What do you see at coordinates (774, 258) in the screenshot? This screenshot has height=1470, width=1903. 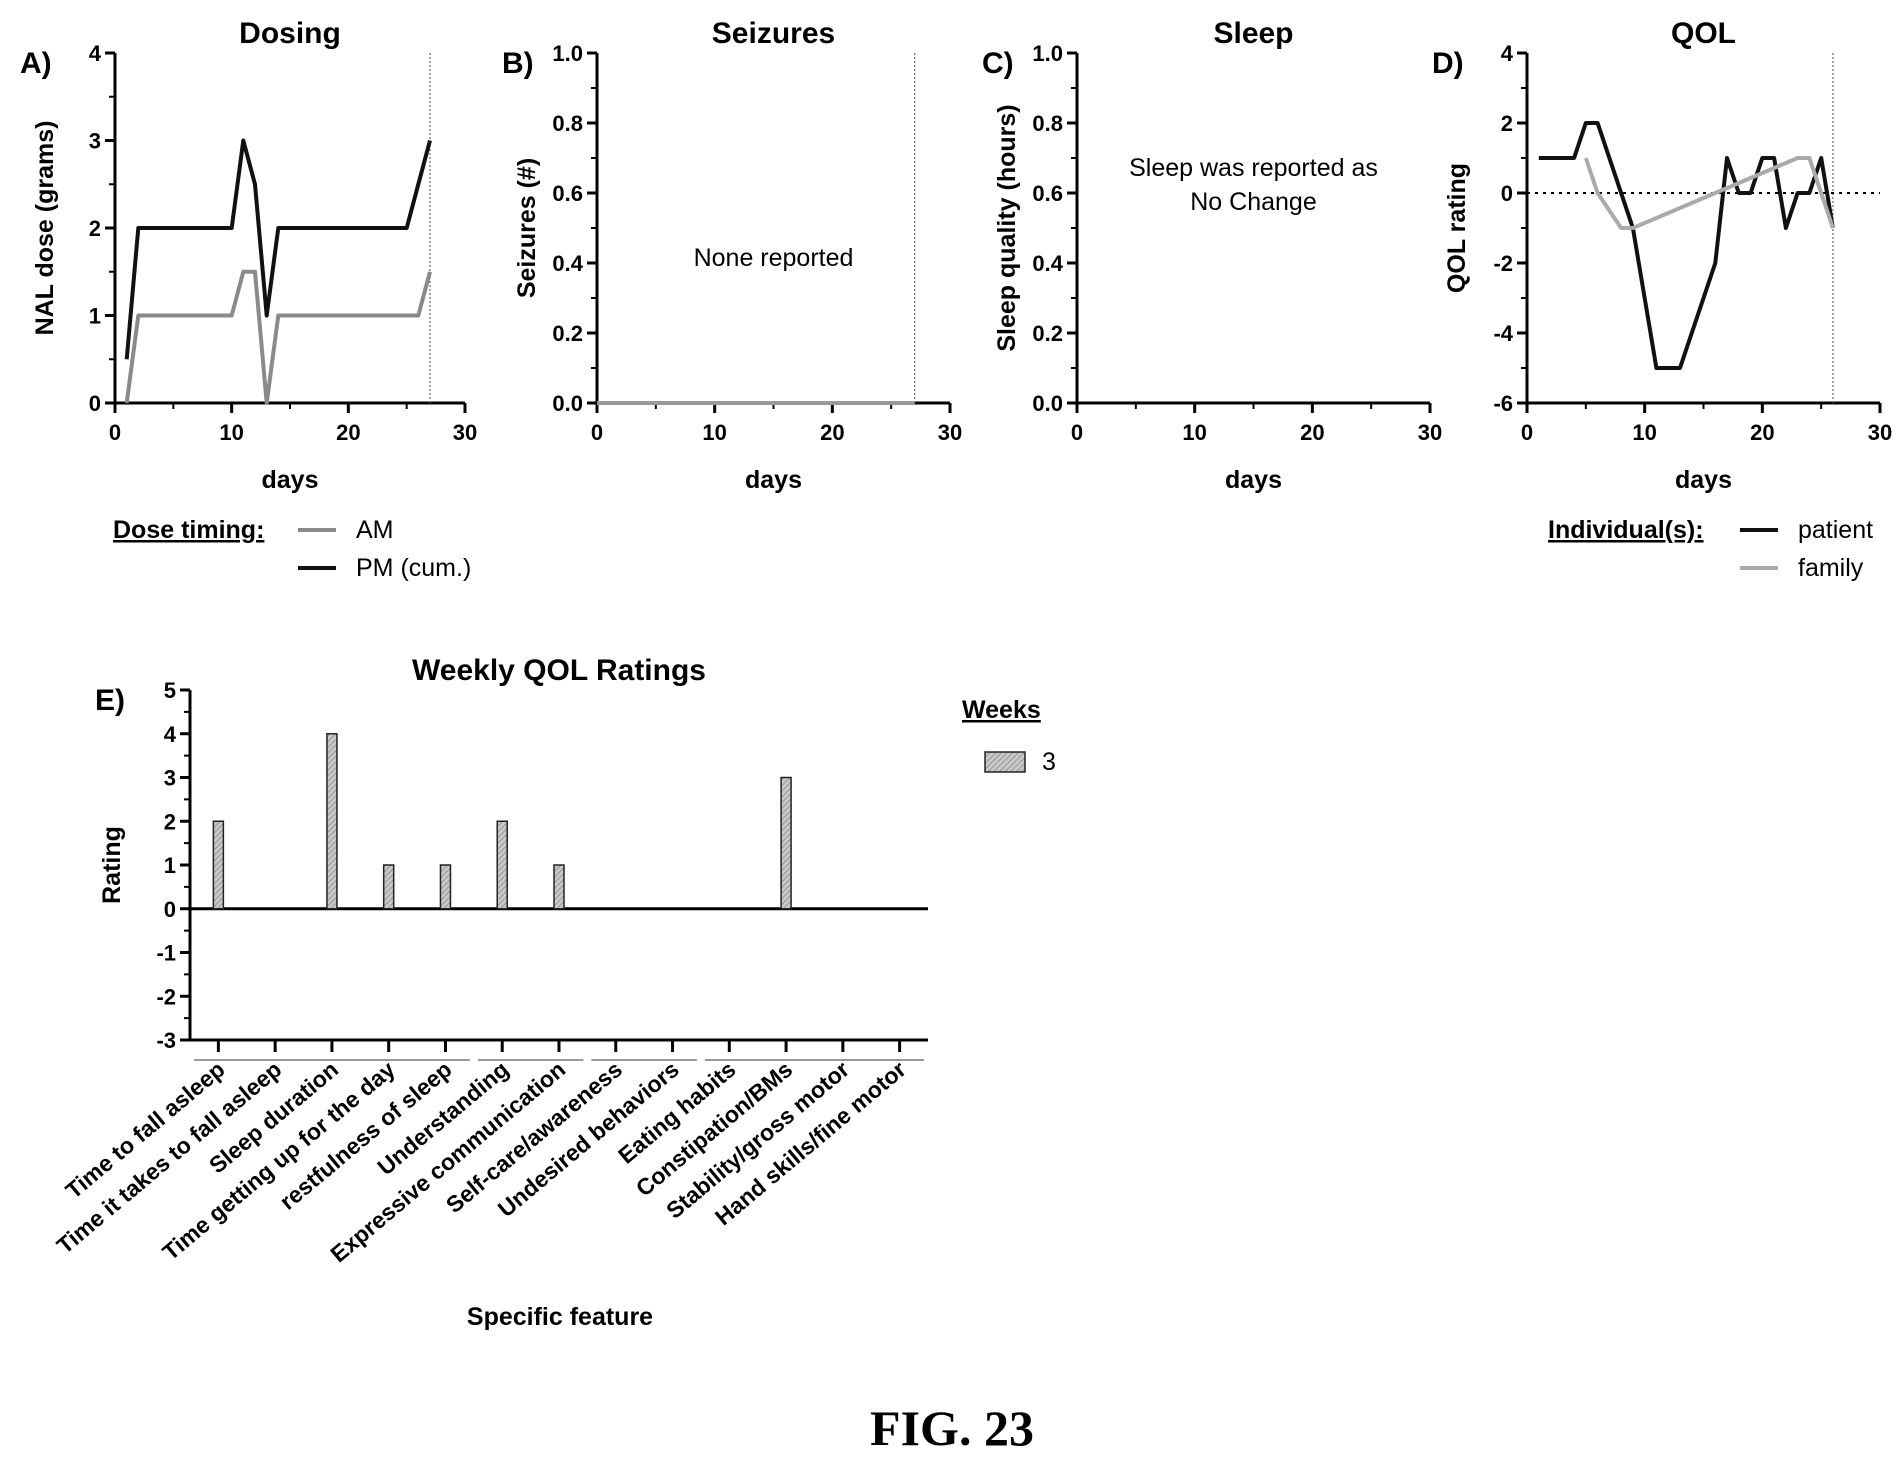 I see `annotation: None reported` at bounding box center [774, 258].